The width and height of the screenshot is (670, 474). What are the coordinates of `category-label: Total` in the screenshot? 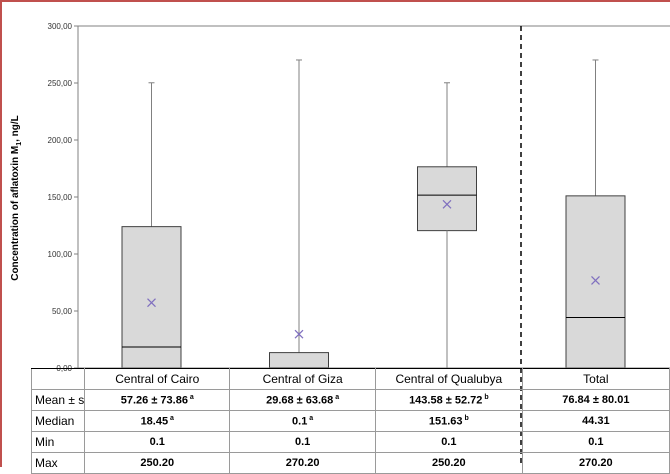 It's located at (595, 379).